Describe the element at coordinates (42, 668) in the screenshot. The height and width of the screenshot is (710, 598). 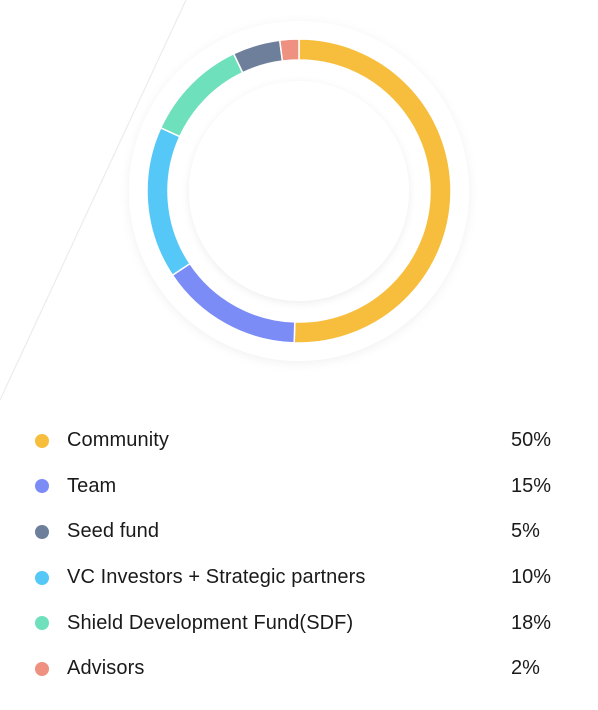
I see `legend-dot-advisors` at that location.